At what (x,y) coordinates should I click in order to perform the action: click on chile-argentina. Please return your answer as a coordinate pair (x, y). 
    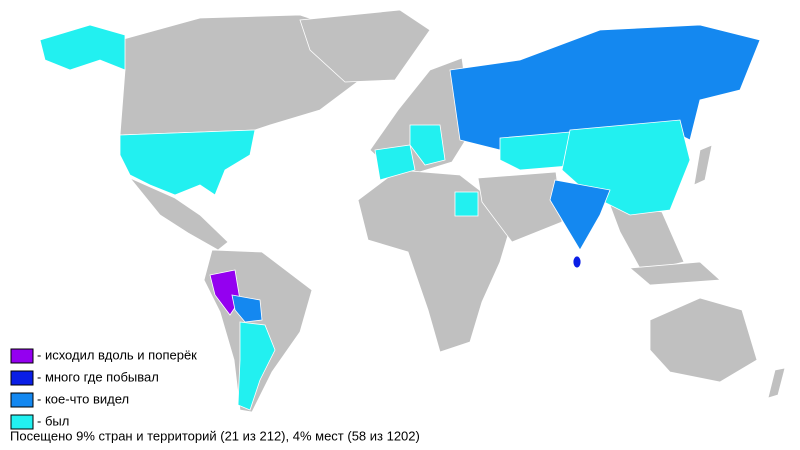
    Looking at the image, I should click on (256, 366).